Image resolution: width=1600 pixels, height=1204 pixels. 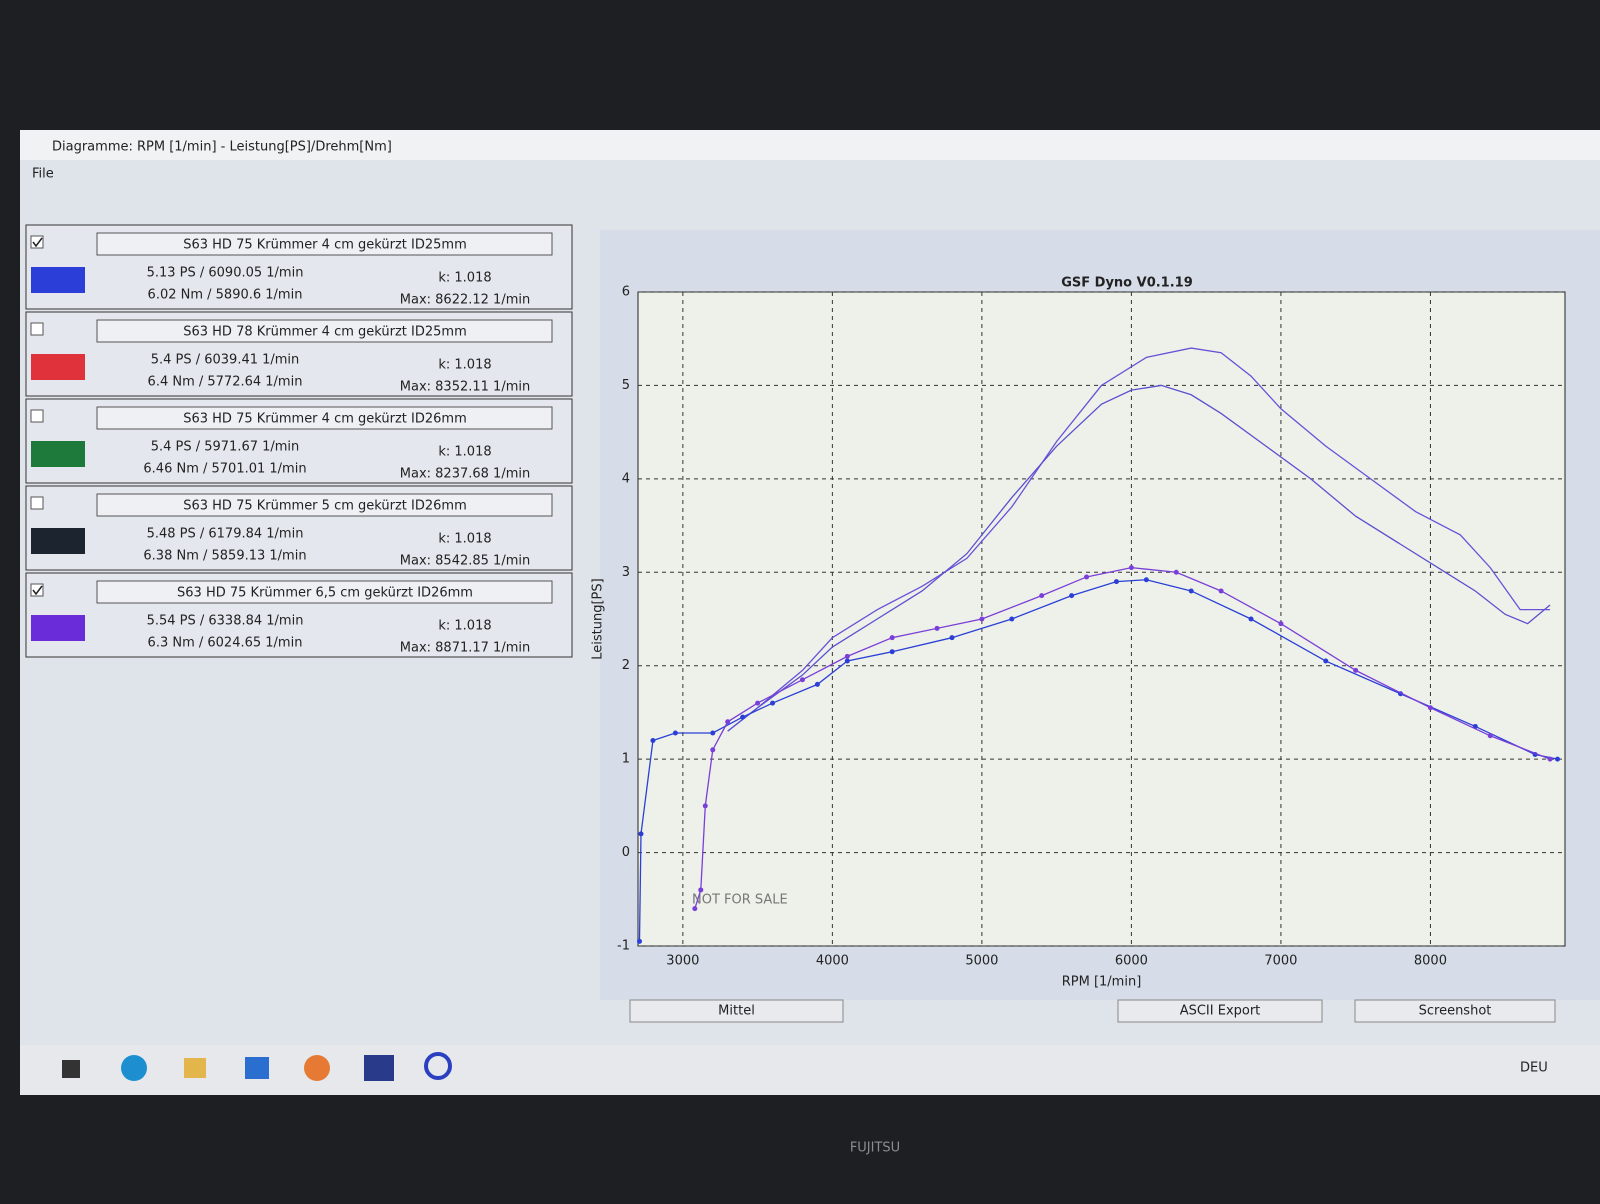 I want to click on button-label: ASCII Export, so click(x=1220, y=1011).